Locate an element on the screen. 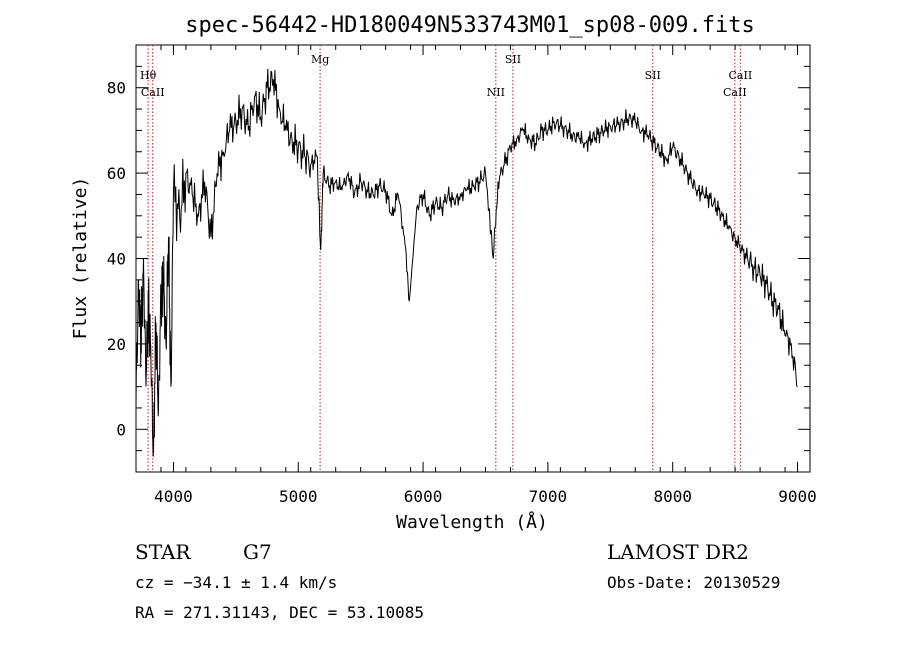 The height and width of the screenshot is (649, 900). x-tick-label: 6000 is located at coordinates (423, 496).